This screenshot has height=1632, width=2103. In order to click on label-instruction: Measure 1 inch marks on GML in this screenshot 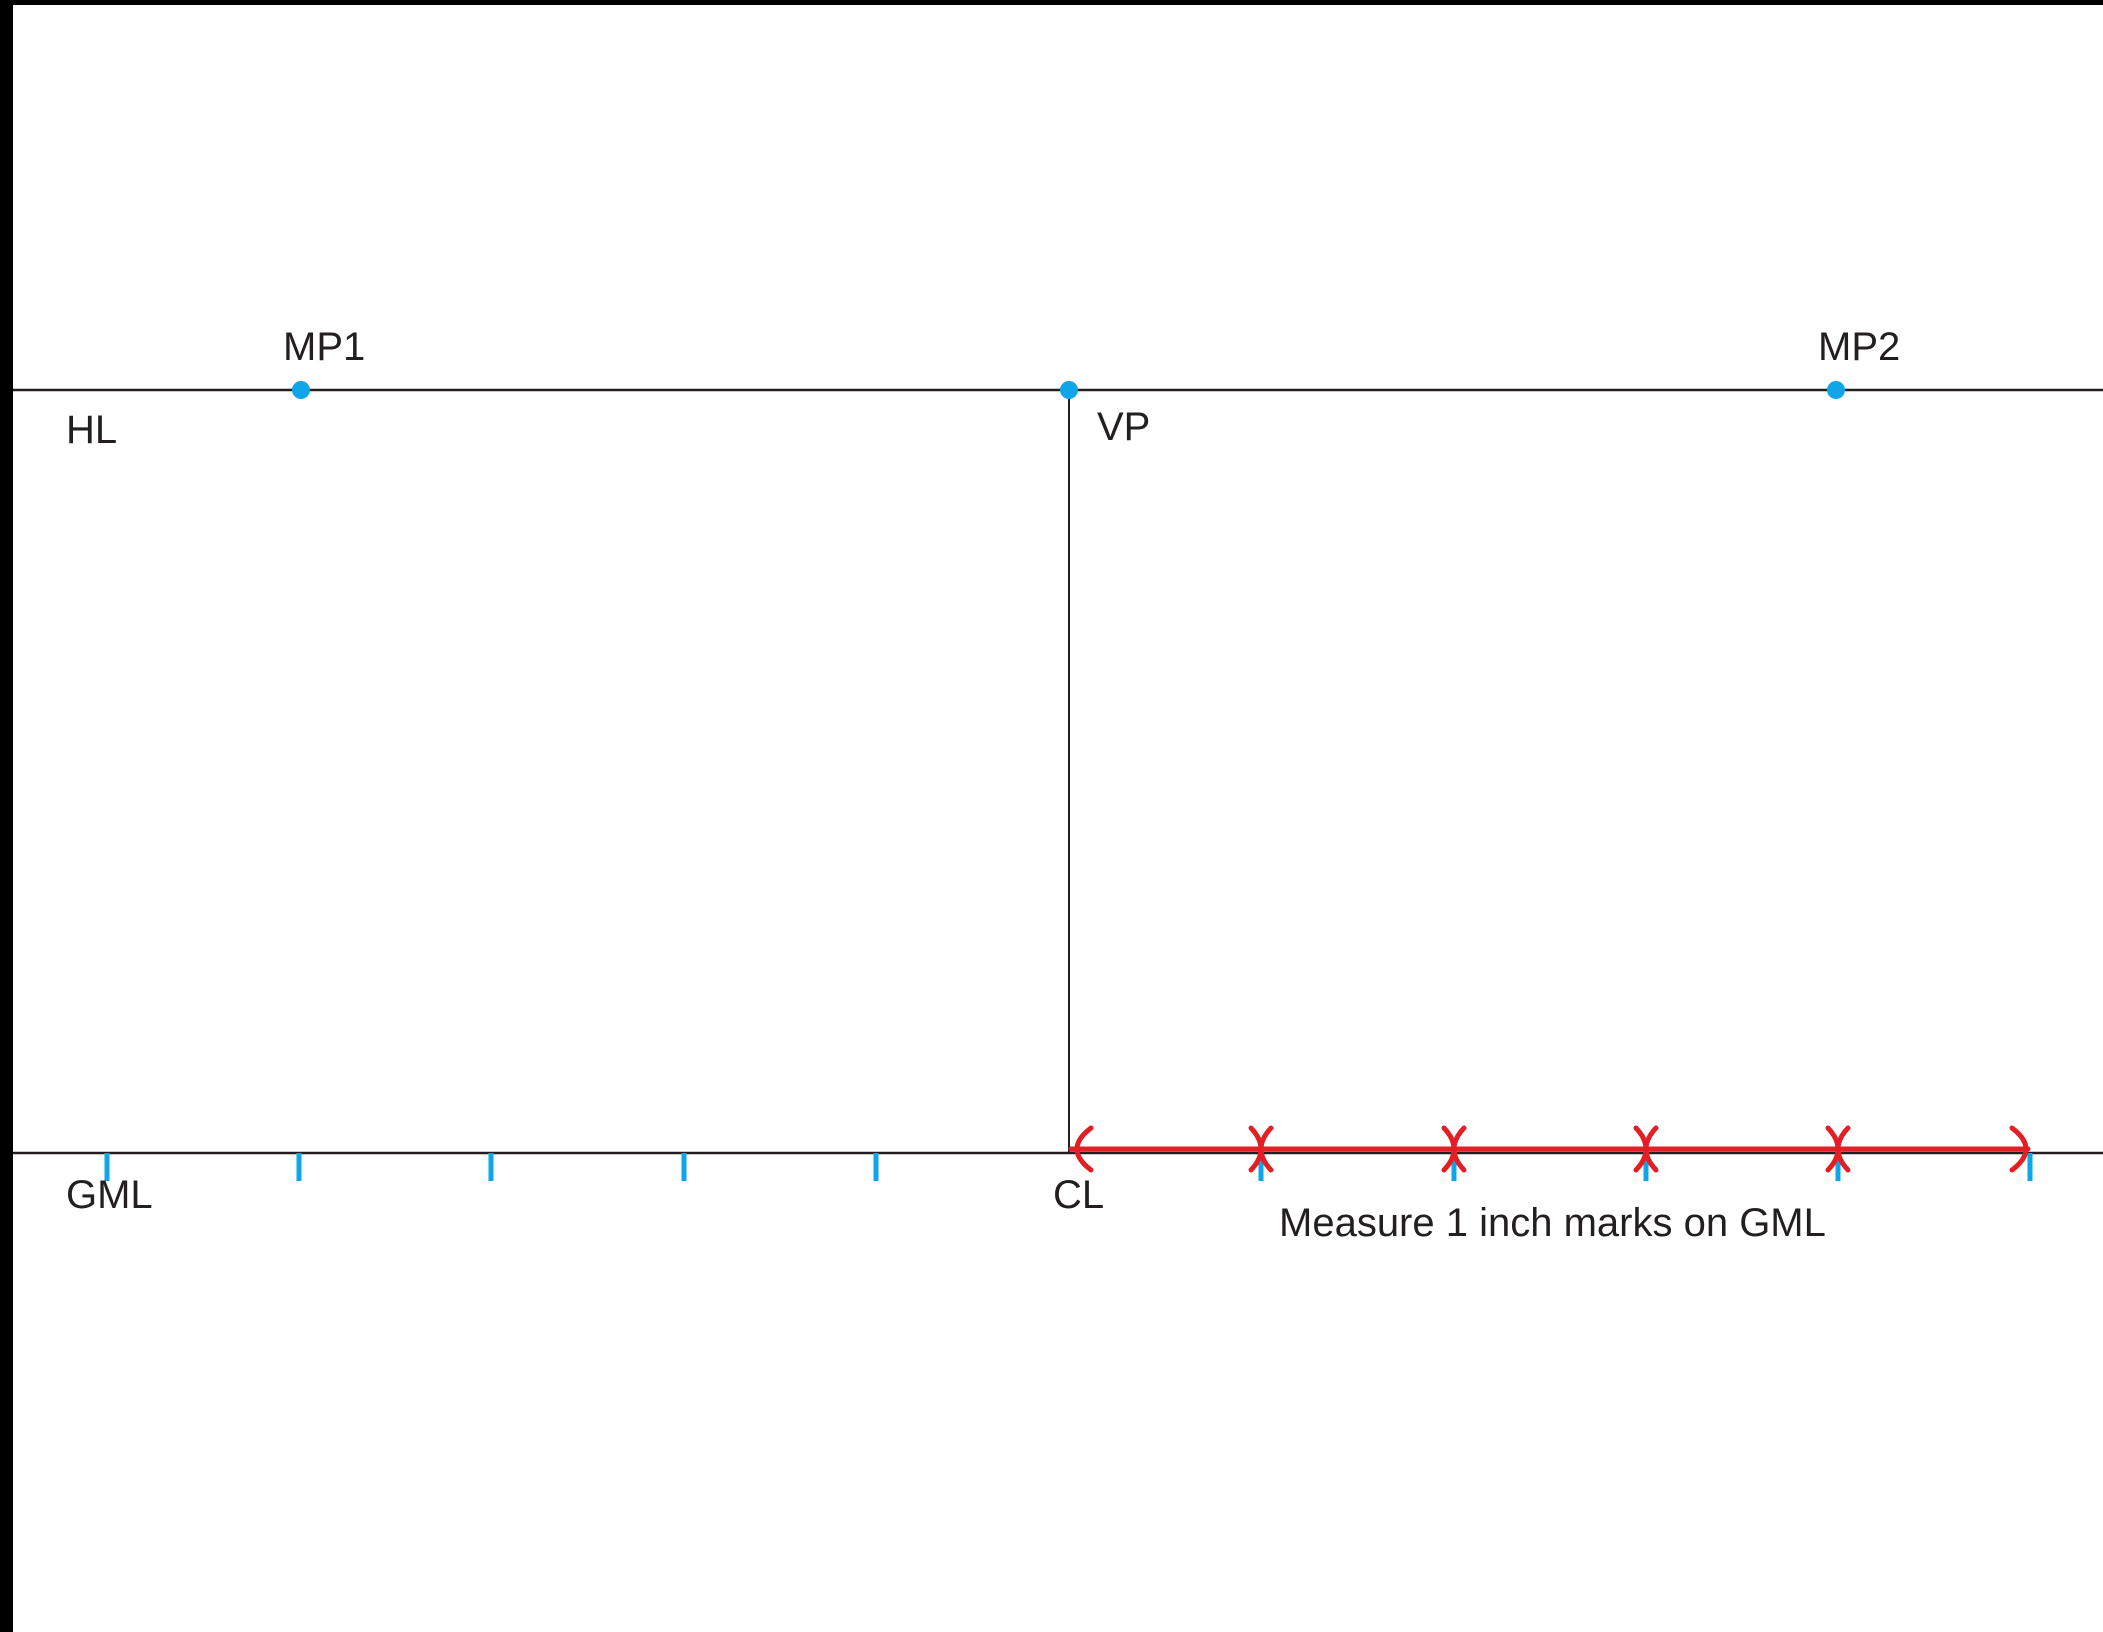, I will do `click(1552, 1223)`.